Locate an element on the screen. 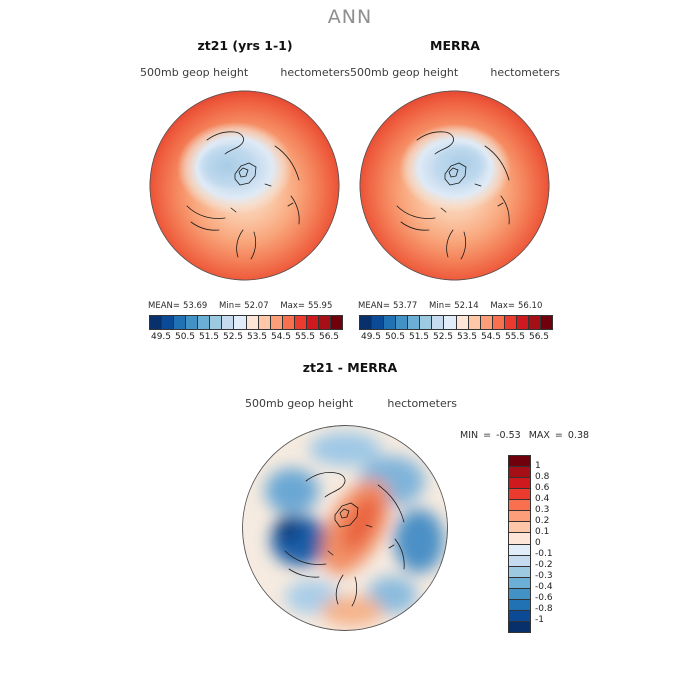 The image size is (700, 700). colorbar-tick-label: -0.2 is located at coordinates (544, 565).